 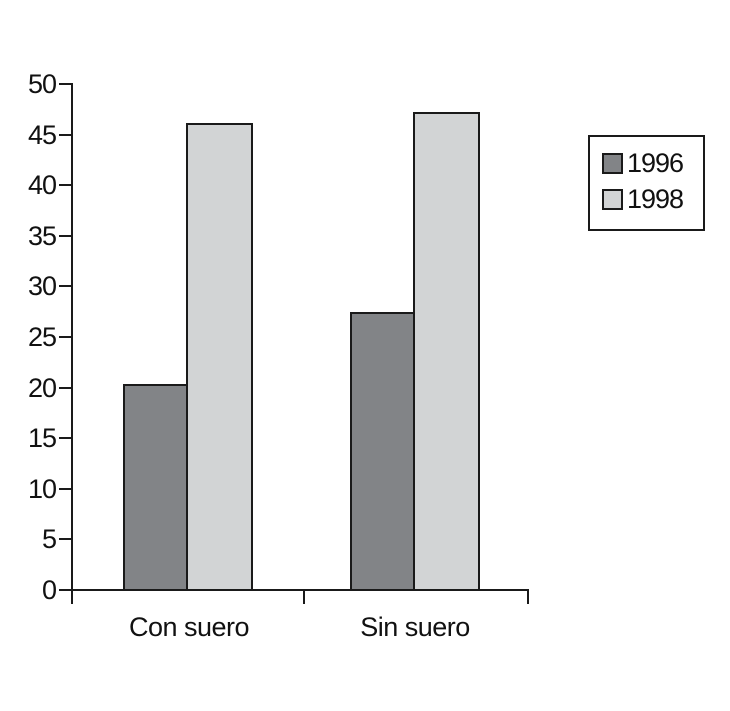 I want to click on legend-label: 1998, so click(x=655, y=199).